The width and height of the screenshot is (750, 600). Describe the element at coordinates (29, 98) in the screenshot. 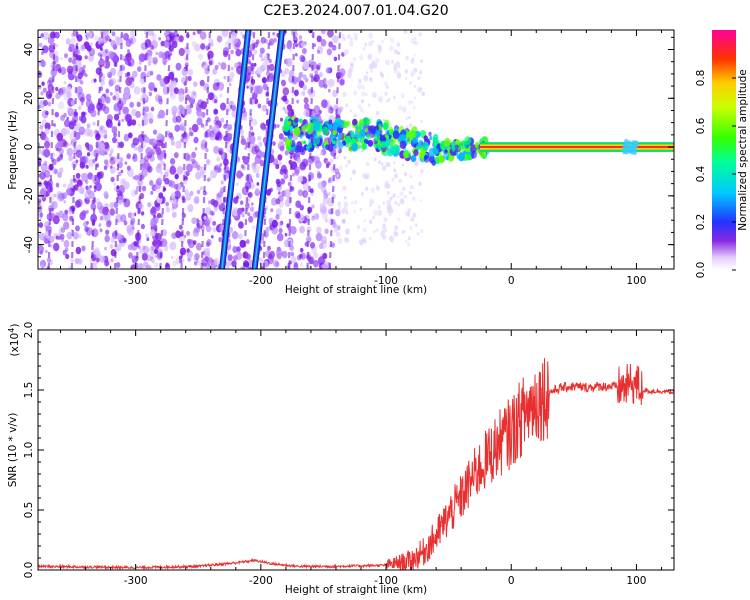

I see `y-tick-label: 20` at that location.